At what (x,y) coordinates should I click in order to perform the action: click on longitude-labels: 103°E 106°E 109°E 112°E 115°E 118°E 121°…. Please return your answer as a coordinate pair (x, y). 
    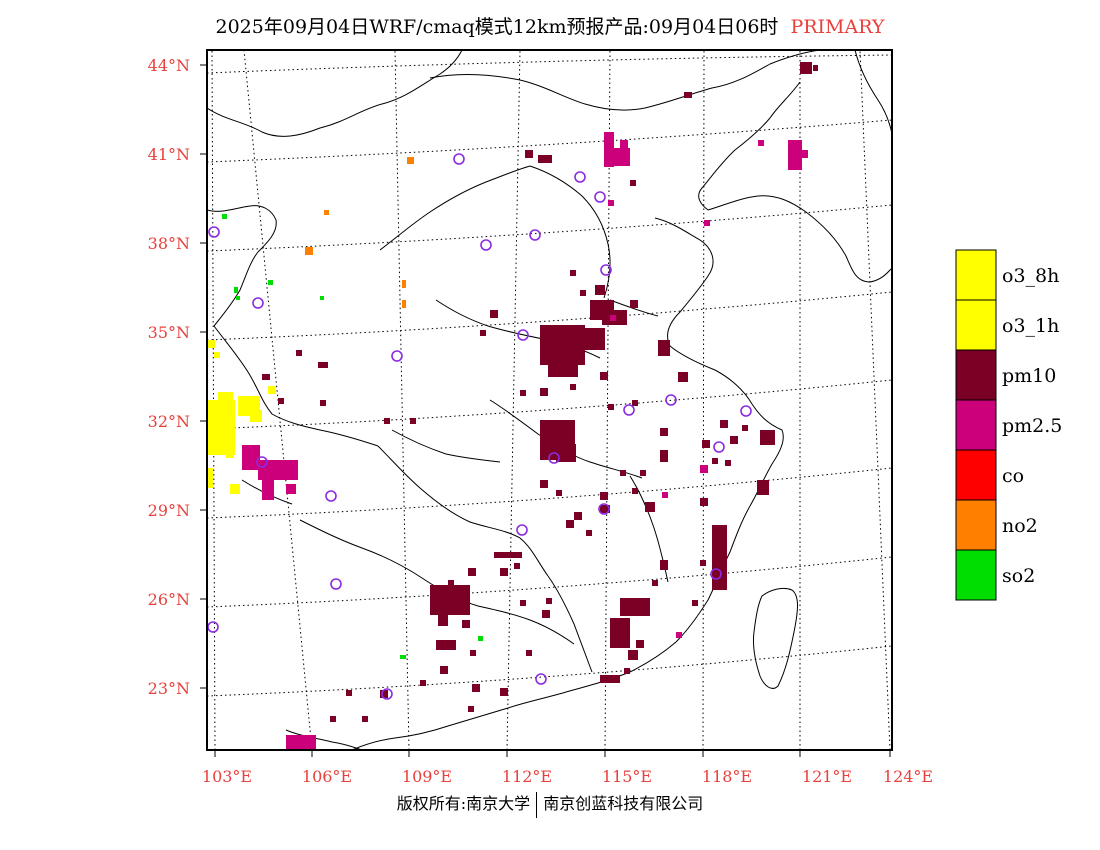
    Looking at the image, I should click on (567, 776).